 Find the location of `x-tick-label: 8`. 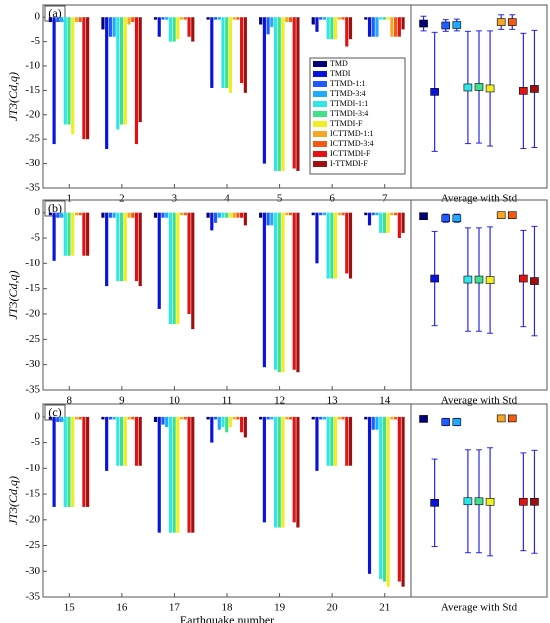

x-tick-label: 8 is located at coordinates (70, 401).